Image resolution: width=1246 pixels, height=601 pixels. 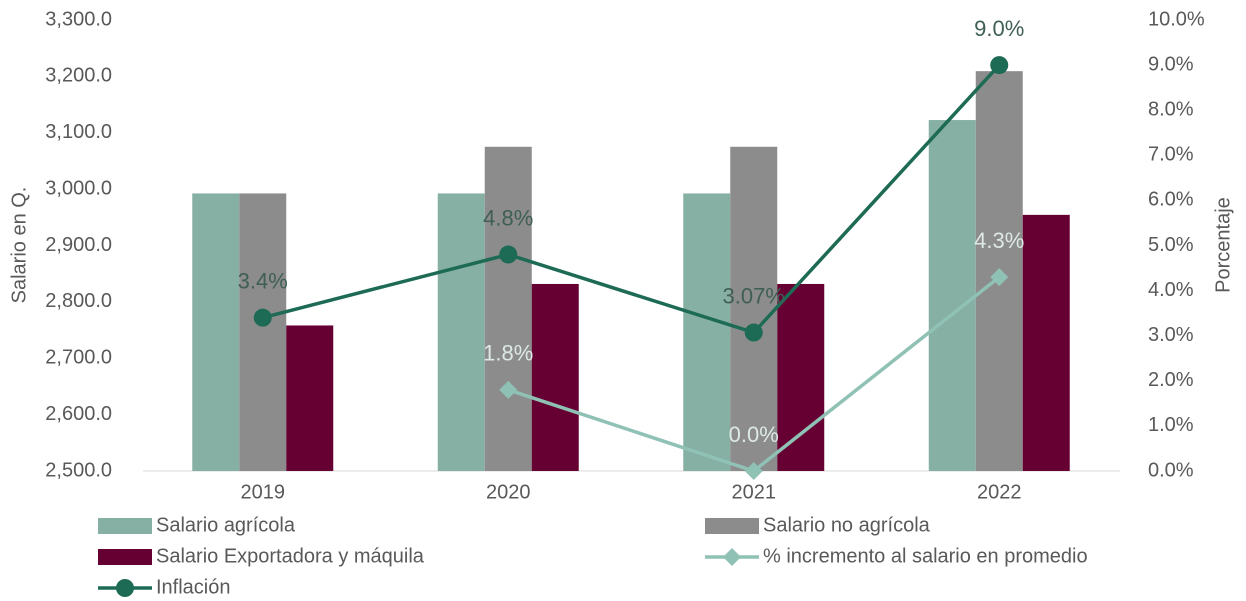 What do you see at coordinates (508, 492) in the screenshot?
I see `x-tick-label: 2020` at bounding box center [508, 492].